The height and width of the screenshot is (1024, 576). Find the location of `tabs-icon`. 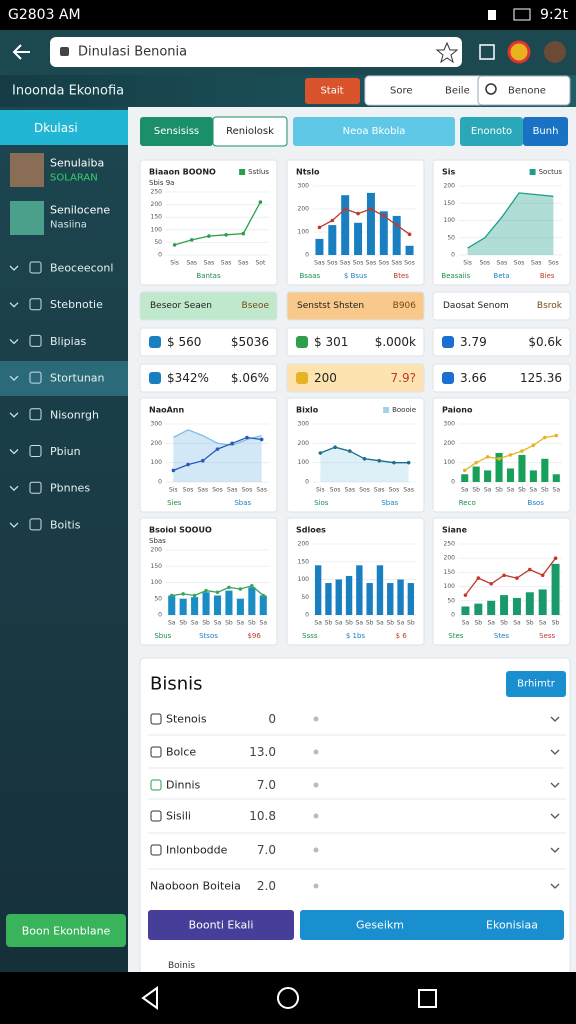

tabs-icon is located at coordinates (487, 52).